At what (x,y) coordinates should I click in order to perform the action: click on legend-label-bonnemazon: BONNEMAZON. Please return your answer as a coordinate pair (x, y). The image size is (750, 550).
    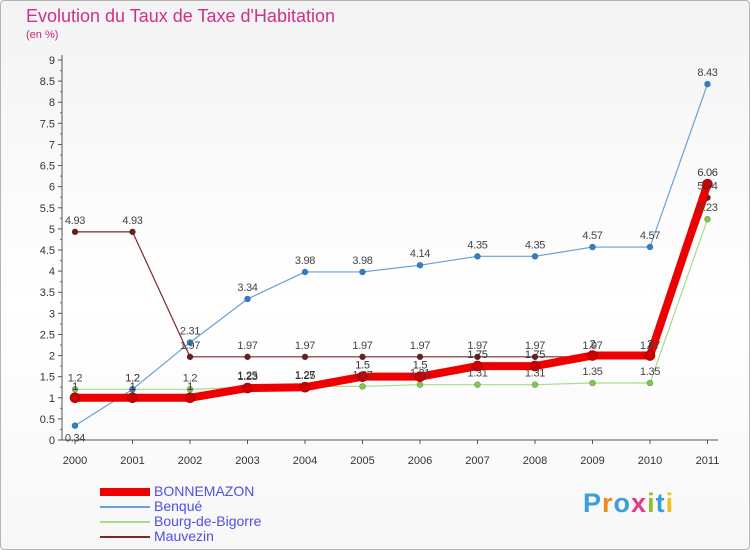
    Looking at the image, I should click on (204, 491).